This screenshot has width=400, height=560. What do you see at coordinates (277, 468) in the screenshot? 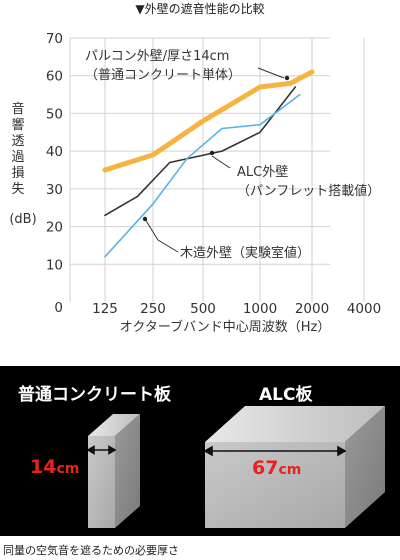
I see `right-thickness-value: 67cm` at bounding box center [277, 468].